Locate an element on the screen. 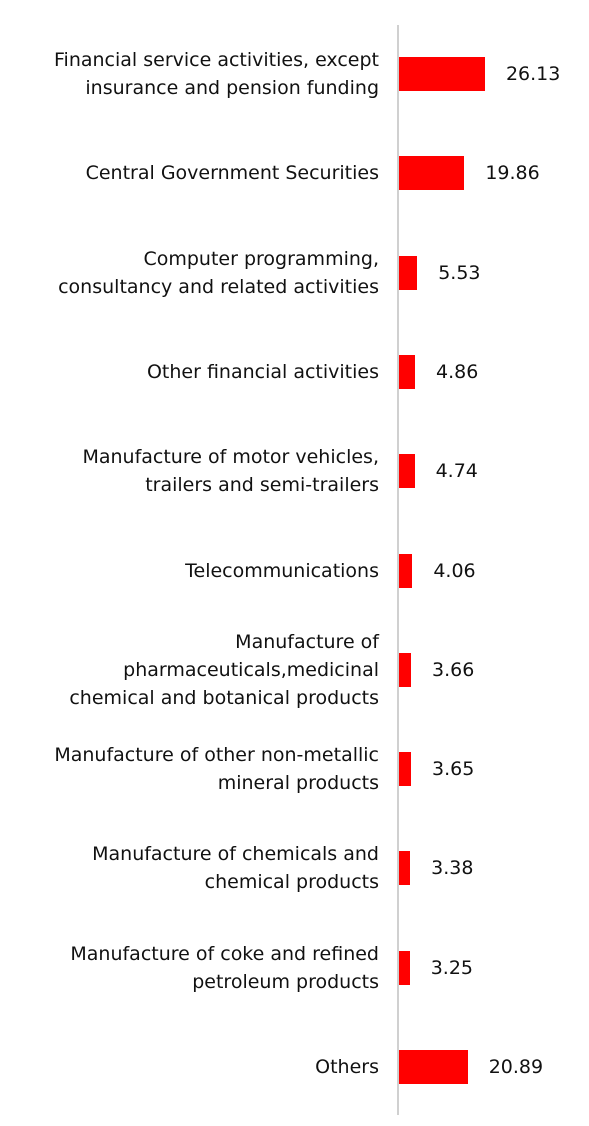  value-label: 3.65 is located at coordinates (453, 769).